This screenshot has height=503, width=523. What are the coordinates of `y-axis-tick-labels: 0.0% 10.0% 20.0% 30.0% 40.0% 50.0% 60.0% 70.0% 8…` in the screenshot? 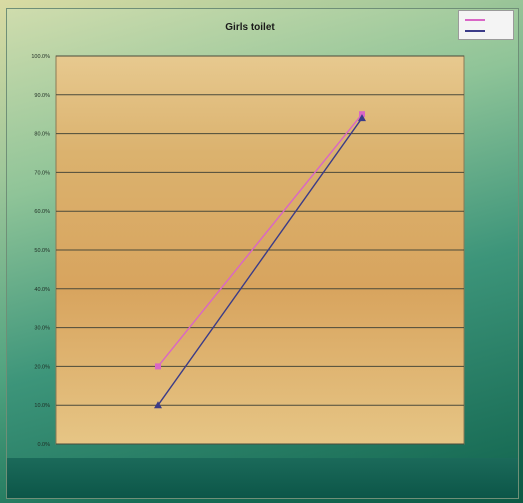 It's located at (40, 251).